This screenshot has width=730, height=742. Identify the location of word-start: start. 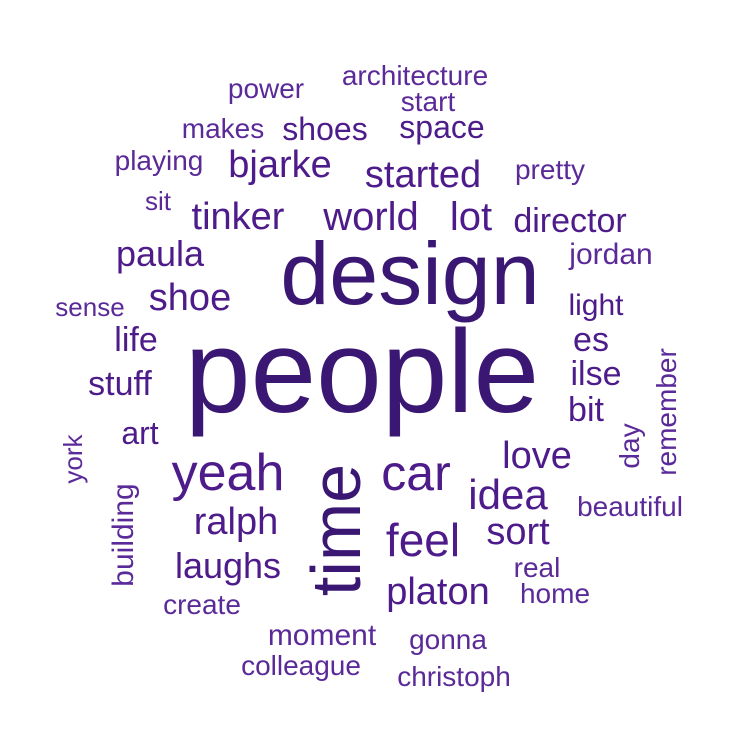
(428, 101).